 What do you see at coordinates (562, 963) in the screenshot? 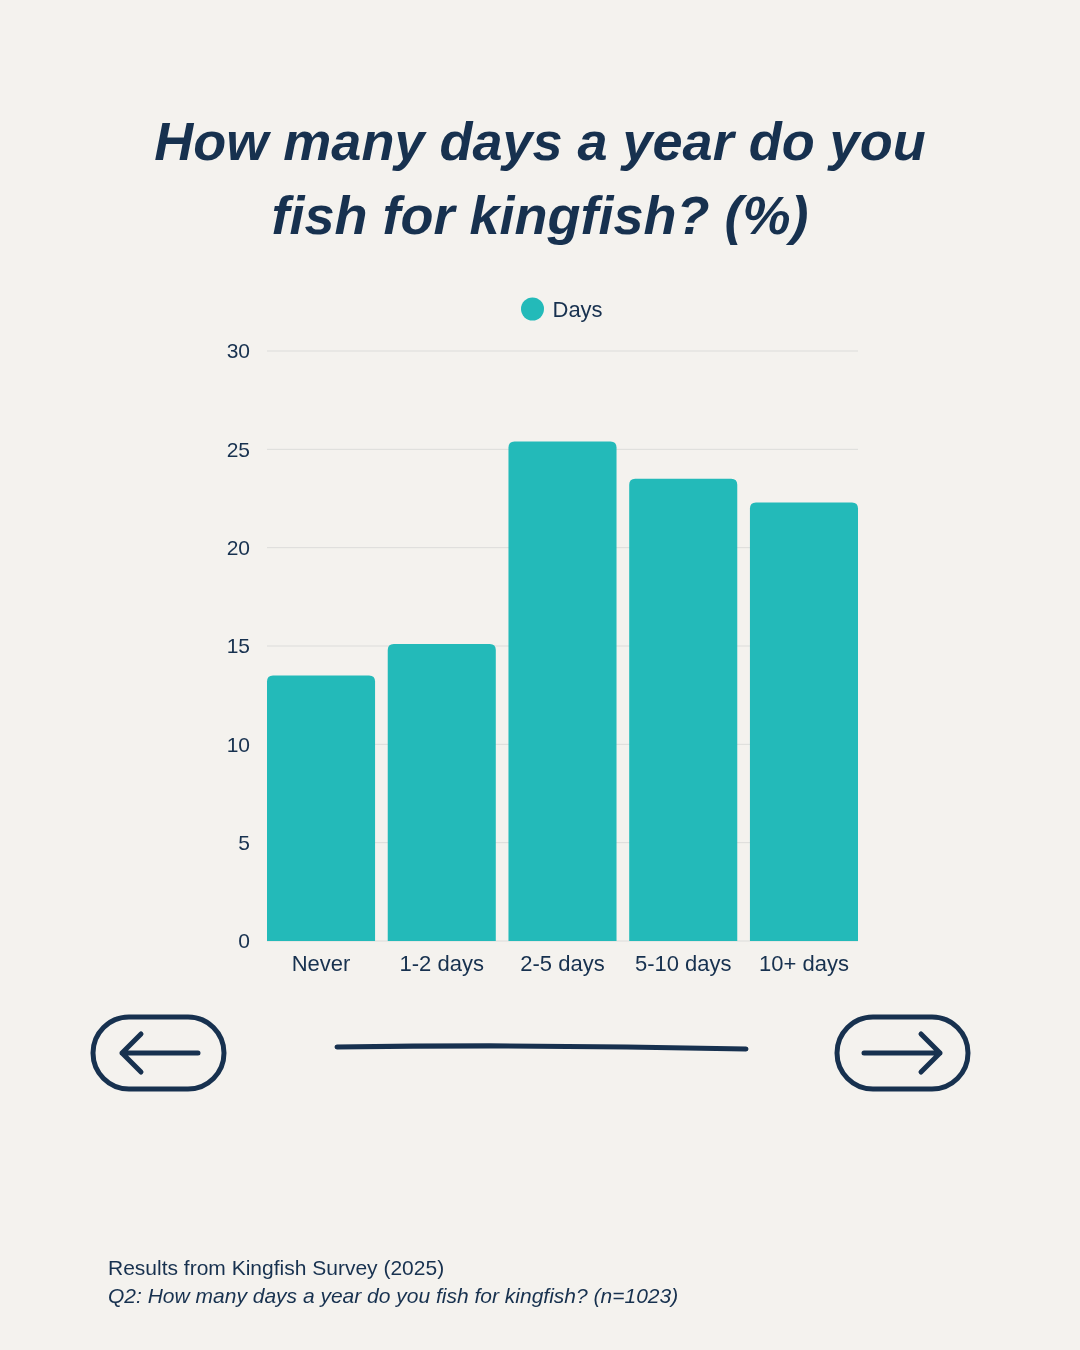
I see `x-tick-label: 2-5 days` at bounding box center [562, 963].